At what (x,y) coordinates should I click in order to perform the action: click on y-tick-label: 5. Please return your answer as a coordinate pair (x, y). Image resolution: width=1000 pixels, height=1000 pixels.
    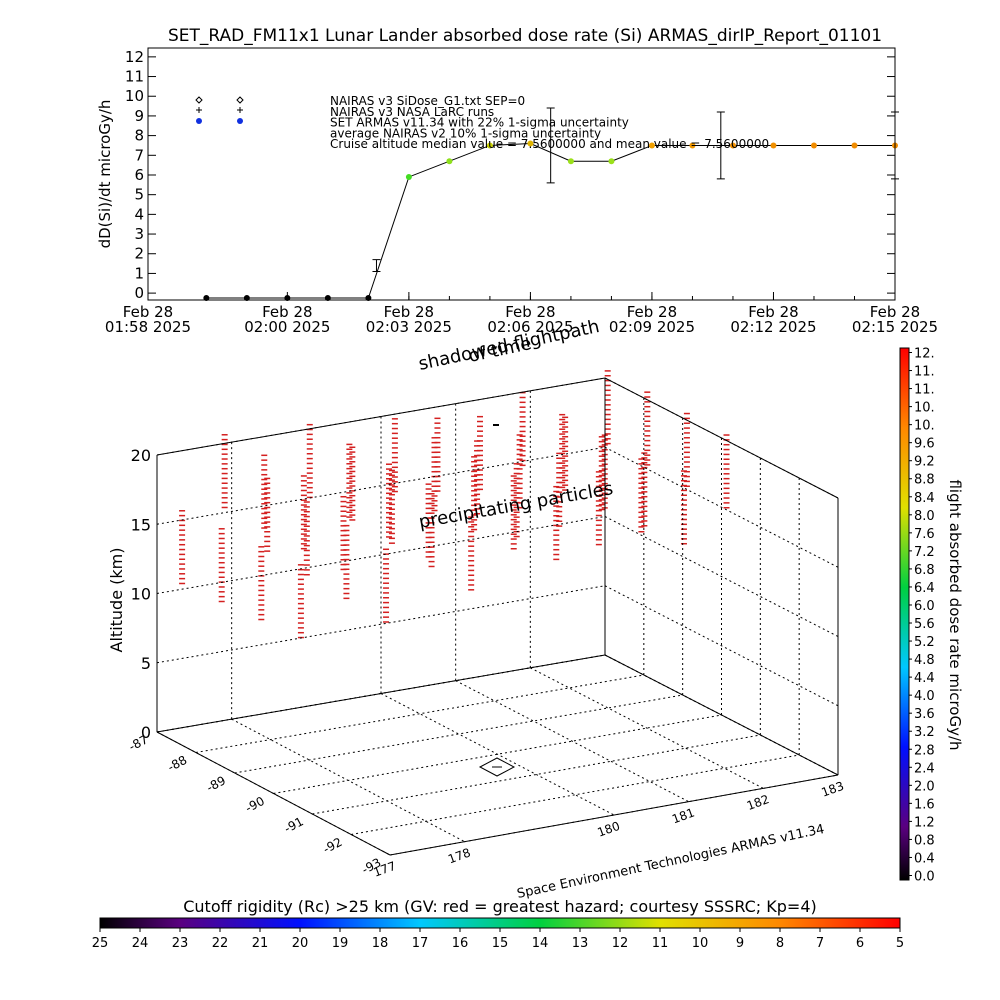
    Looking at the image, I should click on (139, 195).